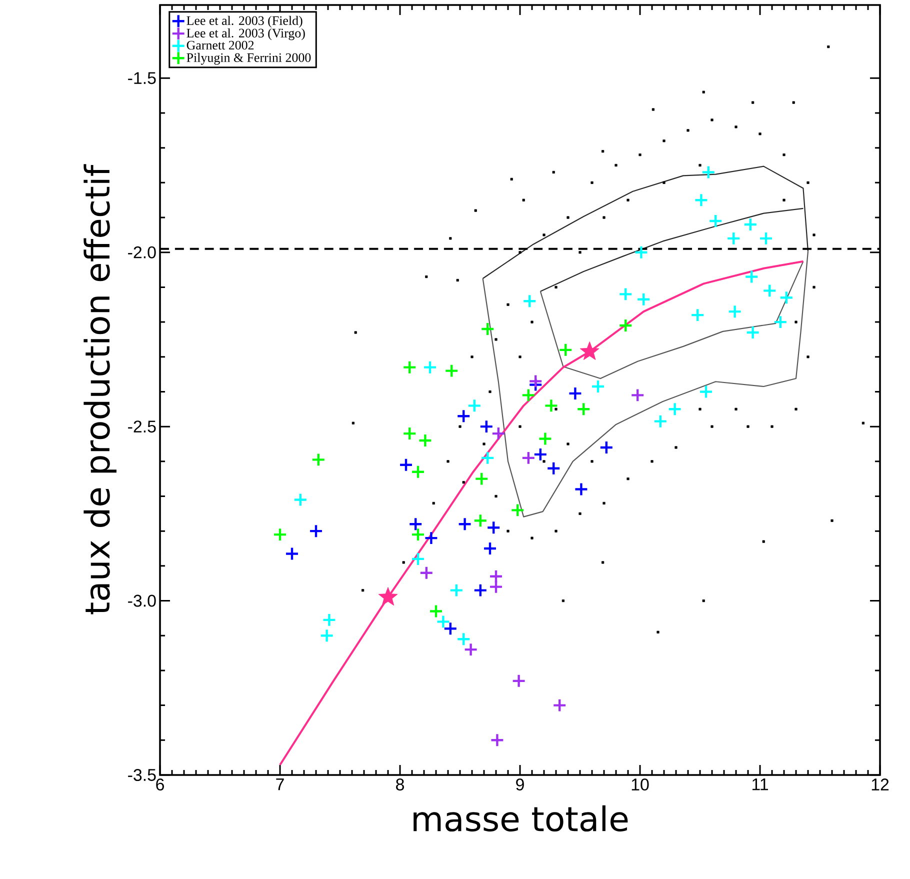 The width and height of the screenshot is (910, 879). What do you see at coordinates (142, 774) in the screenshot?
I see `y-tick-label: -3.5` at bounding box center [142, 774].